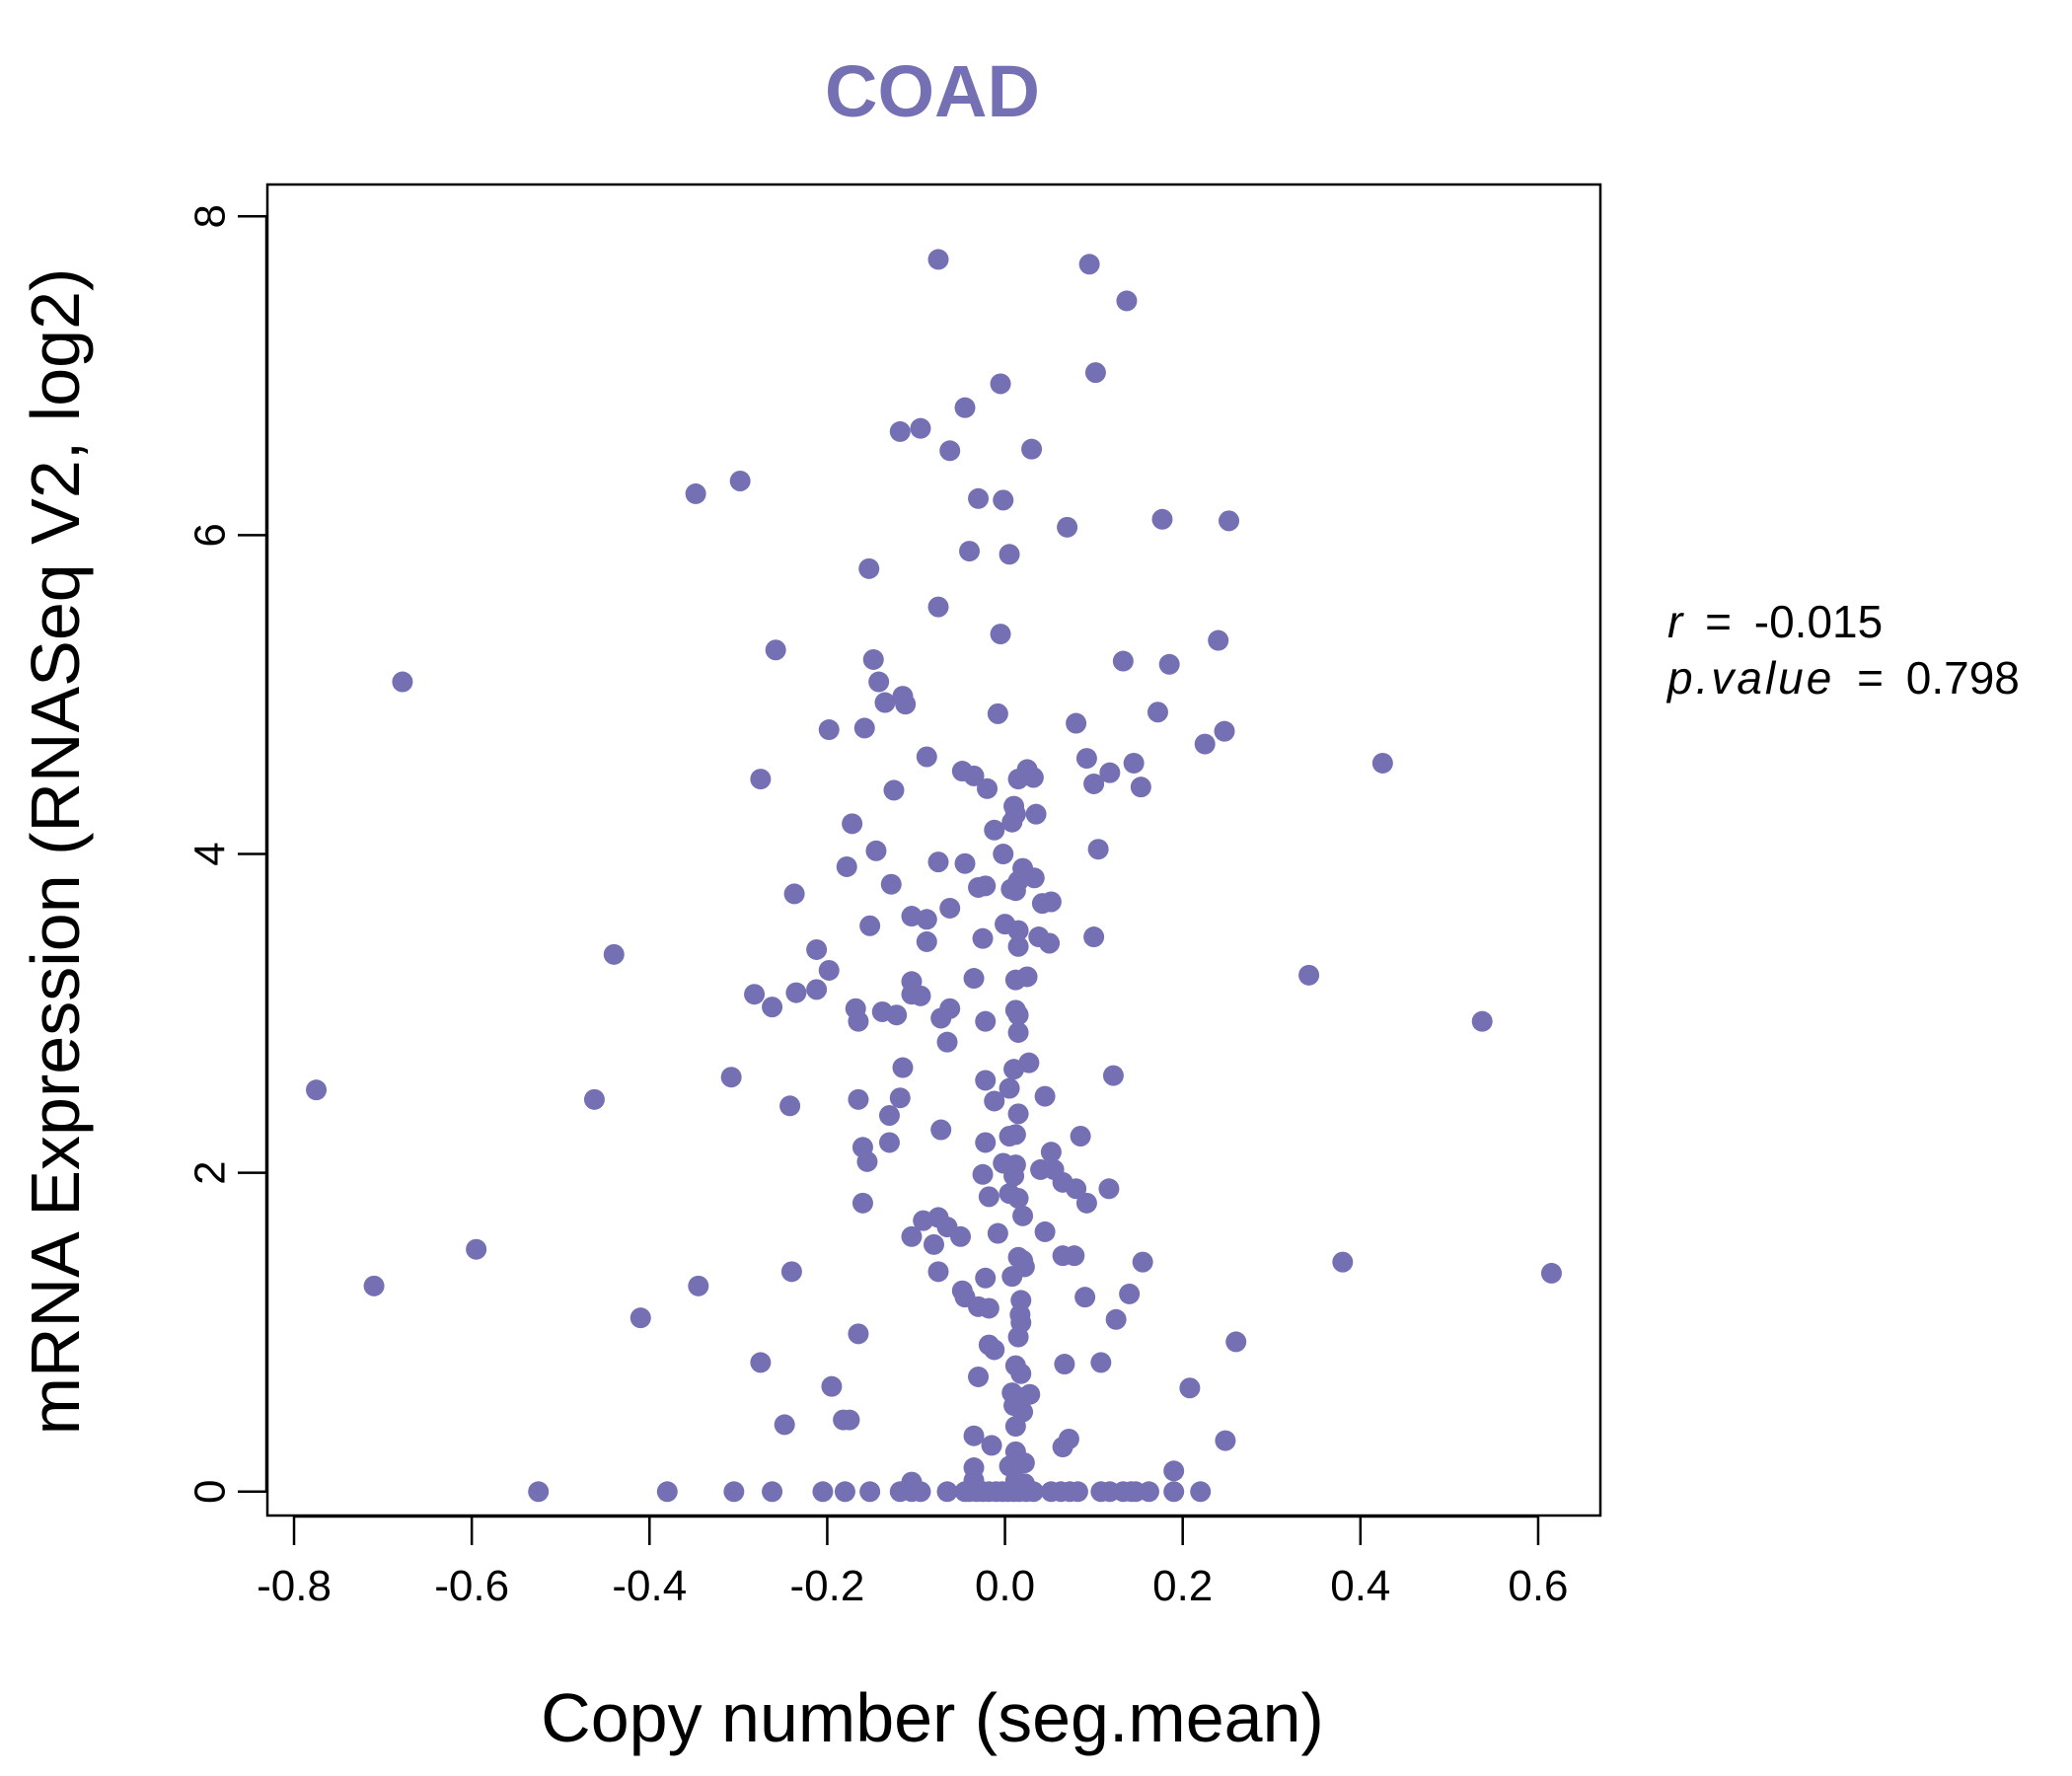  Describe the element at coordinates (1750, 677) in the screenshot. I see `p-value-label: p.value` at that location.